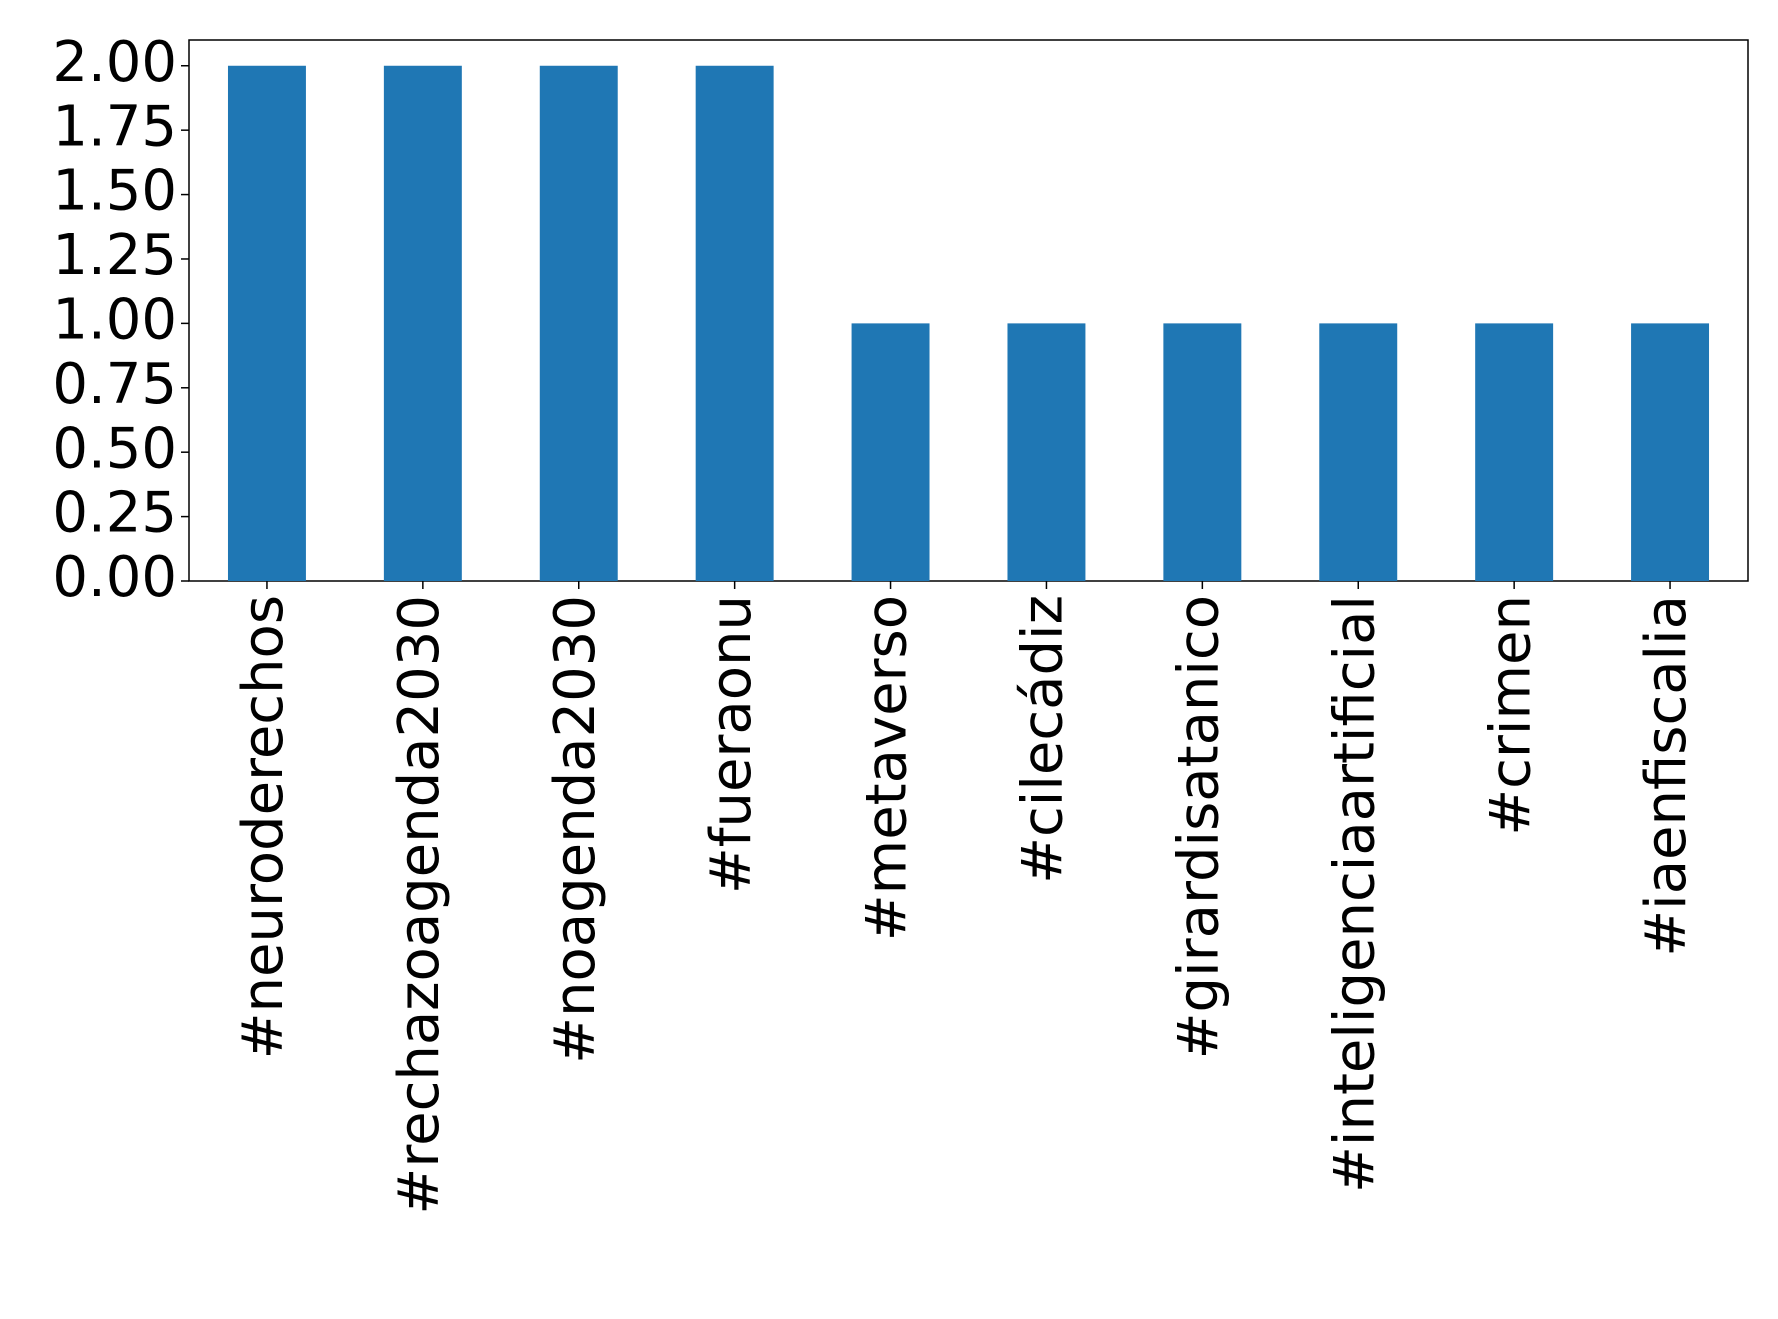 The height and width of the screenshot is (1319, 1778). What do you see at coordinates (114, 126) in the screenshot?
I see `y-tick-label: 1.75` at bounding box center [114, 126].